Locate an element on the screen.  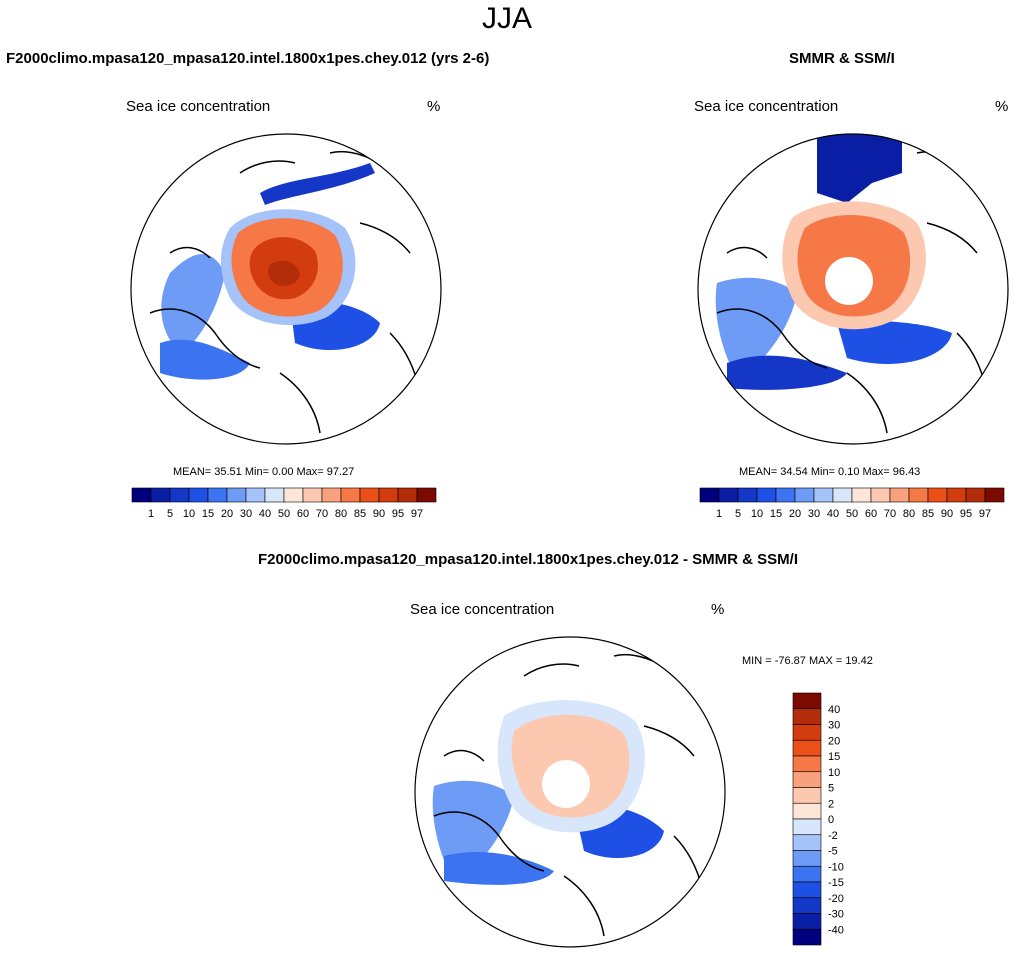
model-colorbar-tick-label: 95 is located at coordinates (398, 514).